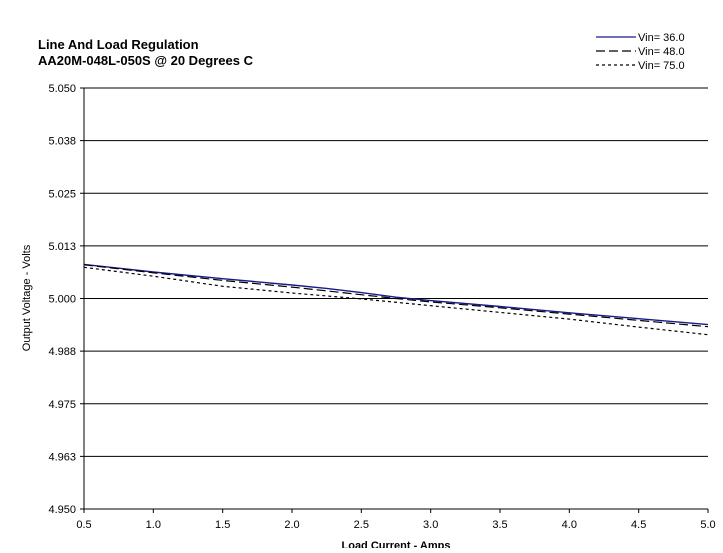 This screenshot has width=723, height=553. Describe the element at coordinates (396, 520) in the screenshot. I see `x-axis-ticks: 0.5 1.0 1.5 2.0 2.5 3.0 3.5 4.0 4.5 5.0` at that location.